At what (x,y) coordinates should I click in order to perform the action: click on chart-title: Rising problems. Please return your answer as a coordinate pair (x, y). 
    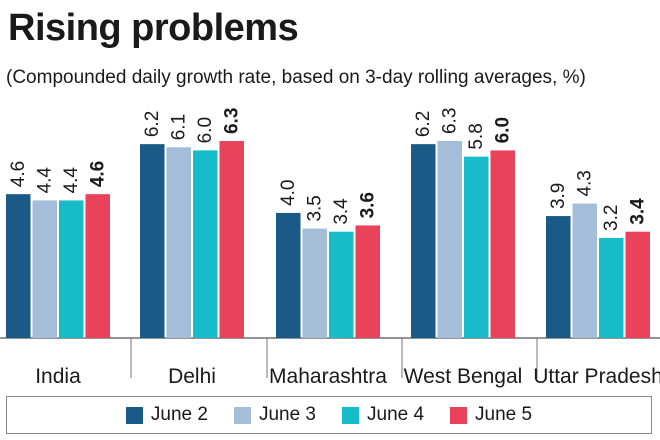
    Looking at the image, I should click on (153, 28).